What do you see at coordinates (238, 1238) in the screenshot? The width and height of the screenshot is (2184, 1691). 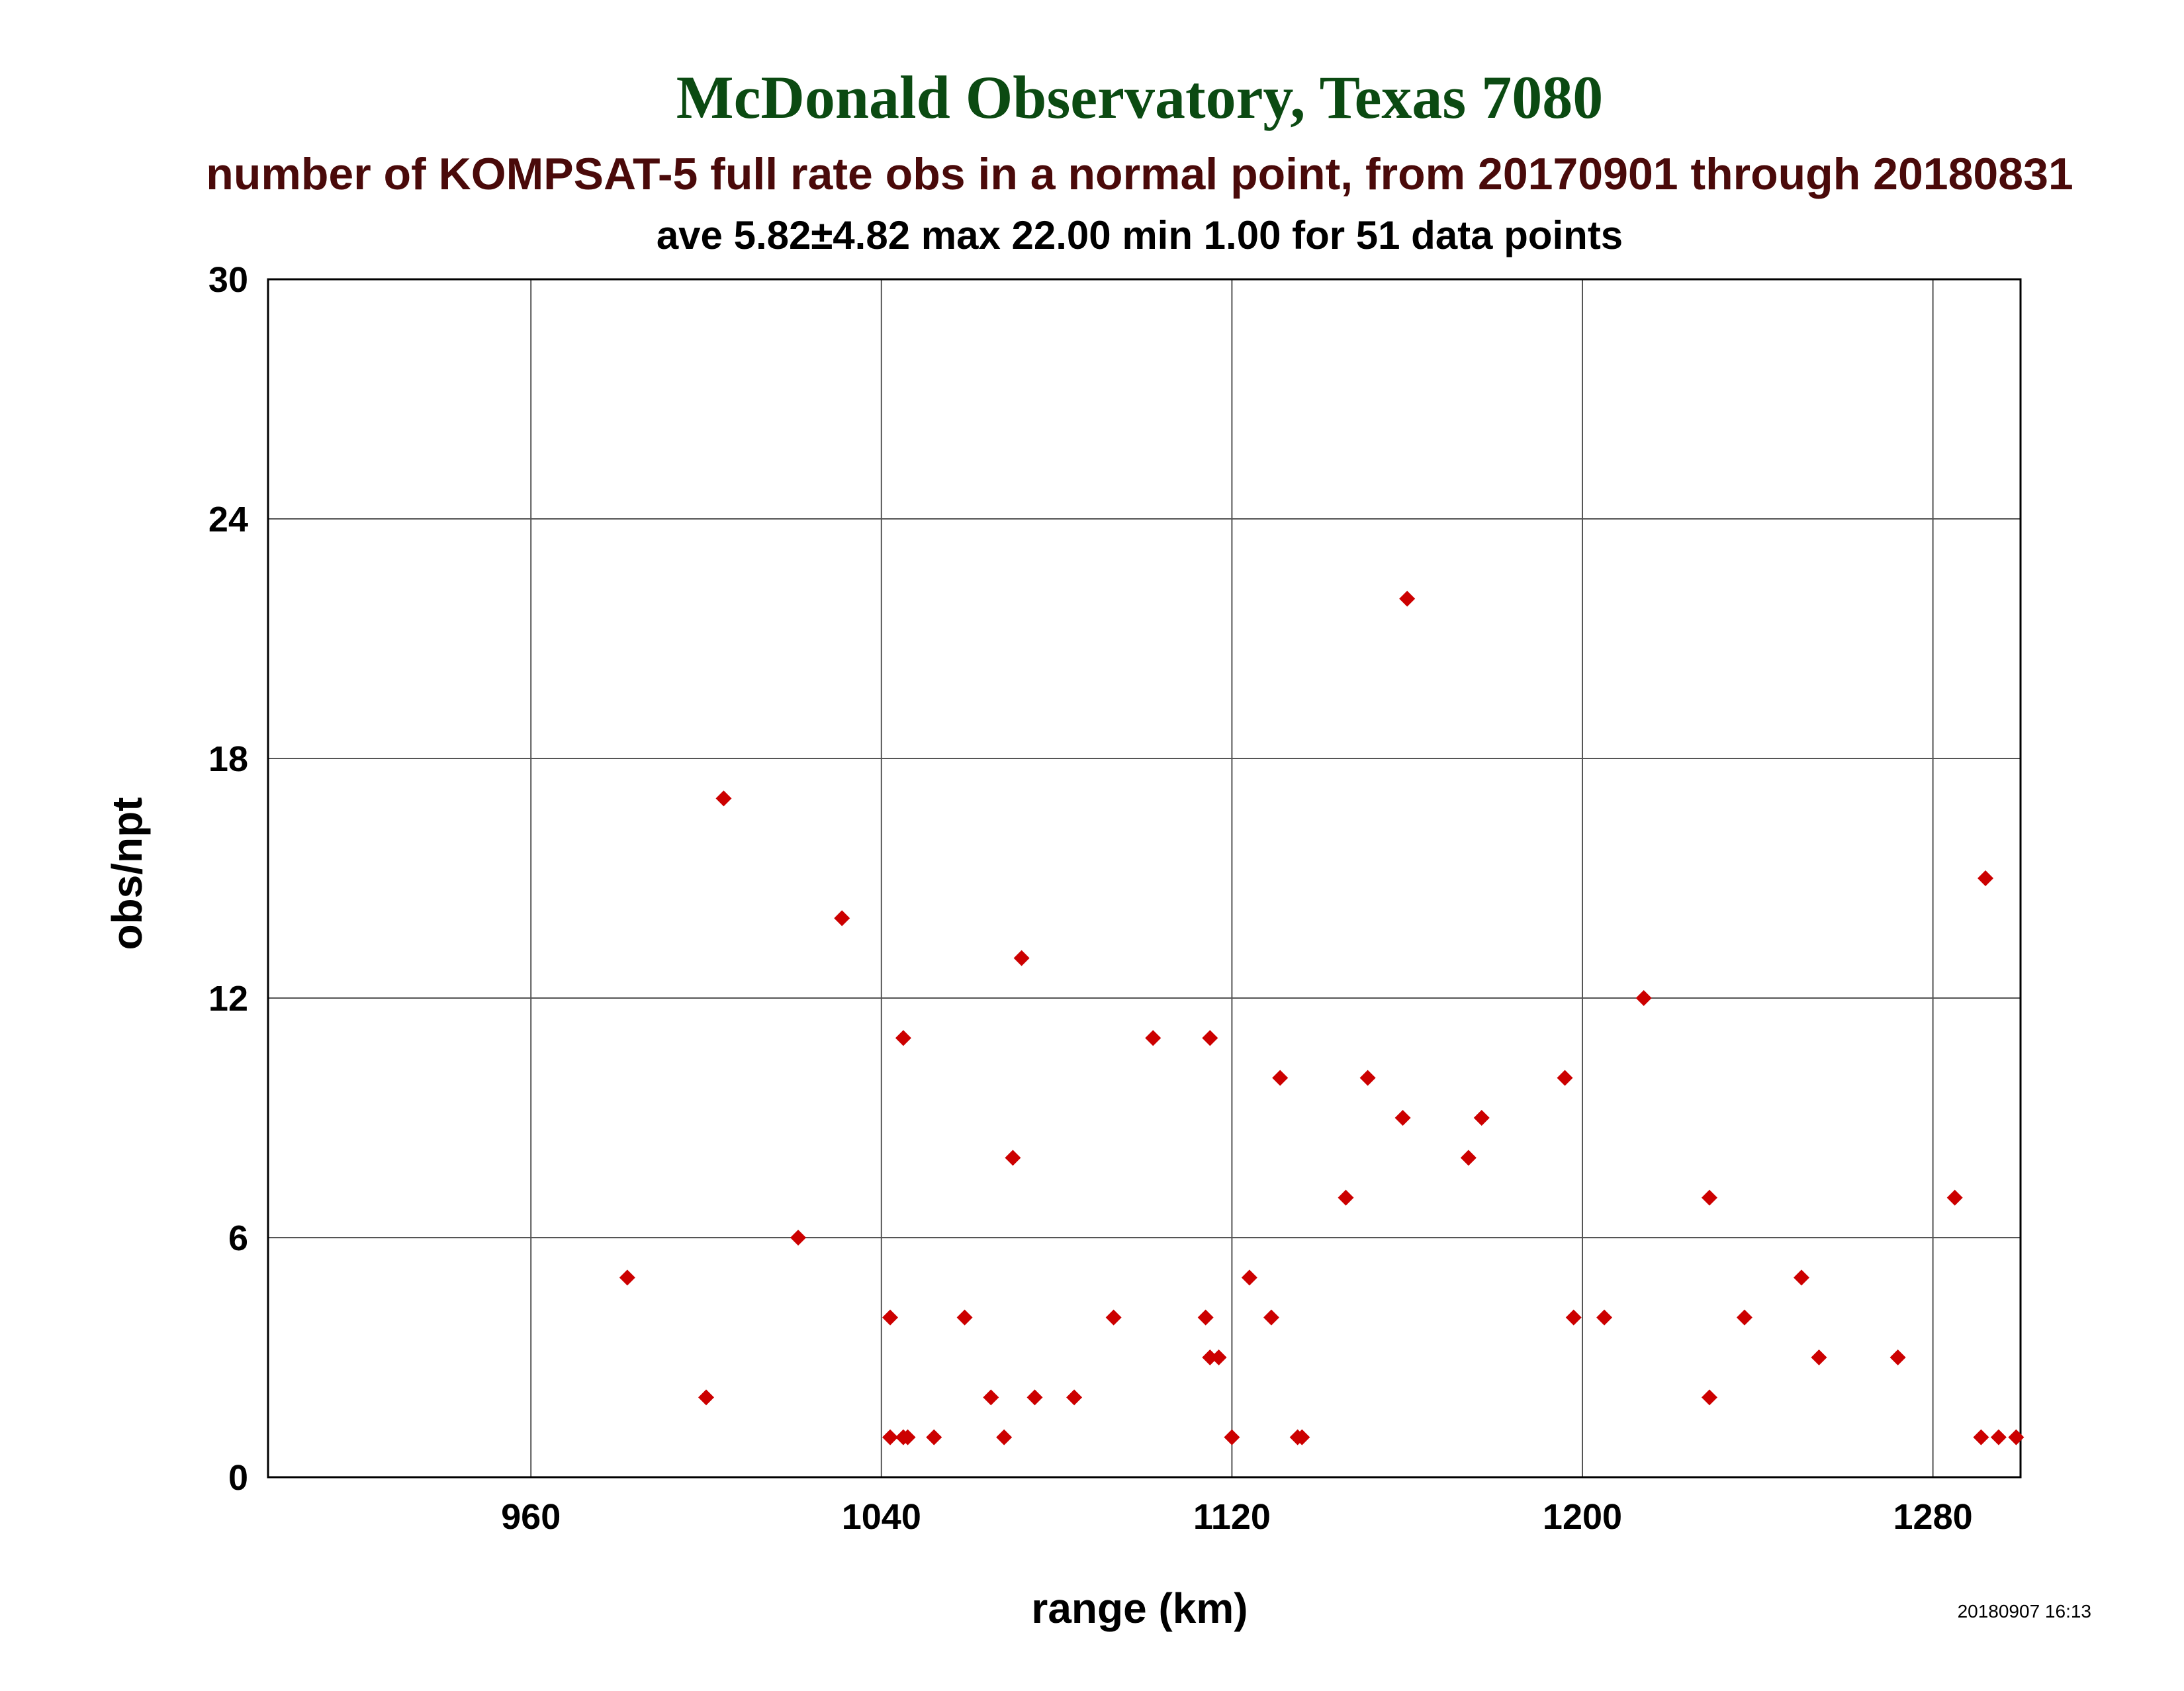 I see `y-tick-label: 6` at bounding box center [238, 1238].